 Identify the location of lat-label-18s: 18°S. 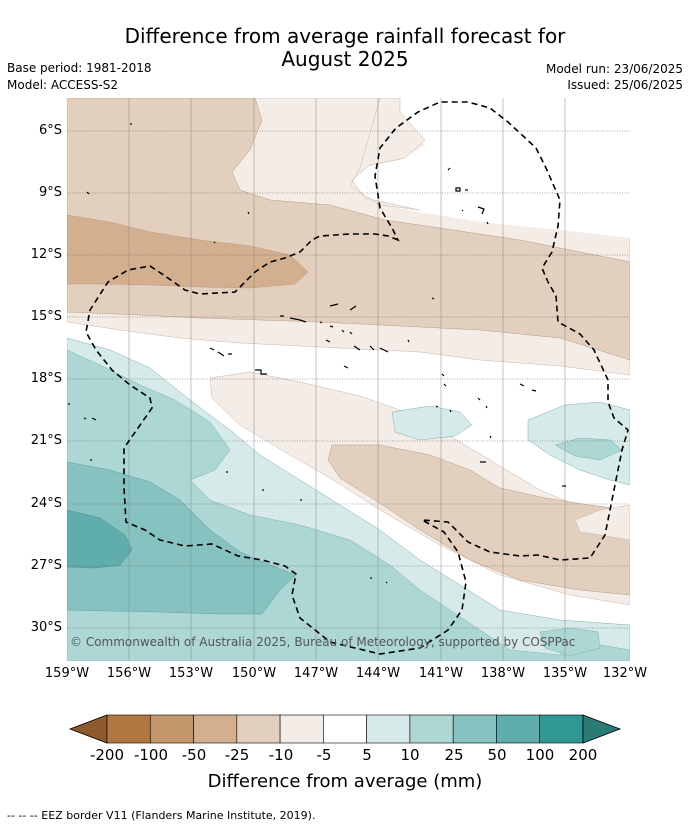
(46, 378).